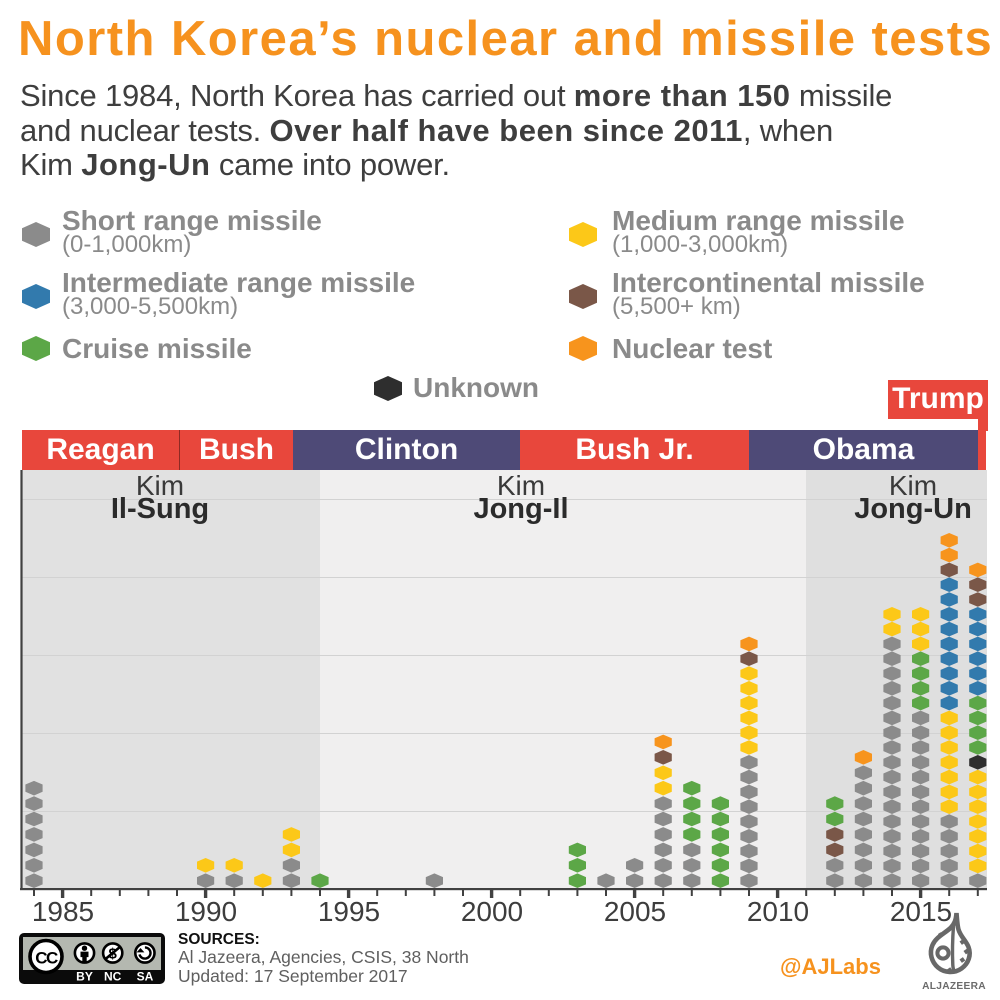 This screenshot has width=1000, height=1000. I want to click on svg-text: BY, so click(84, 977).